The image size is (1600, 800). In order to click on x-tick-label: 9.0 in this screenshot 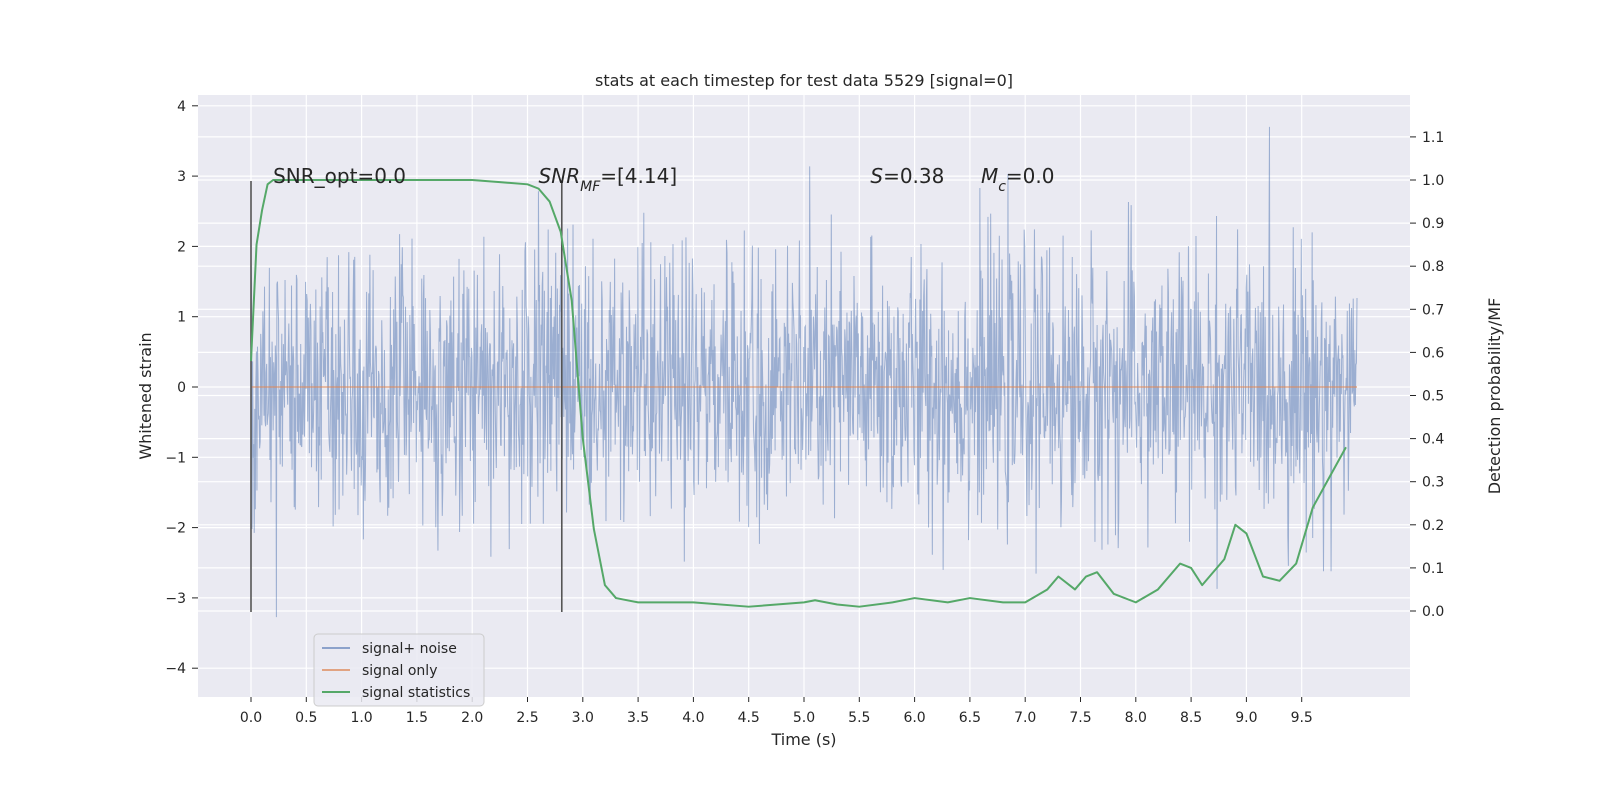, I will do `click(1246, 718)`.